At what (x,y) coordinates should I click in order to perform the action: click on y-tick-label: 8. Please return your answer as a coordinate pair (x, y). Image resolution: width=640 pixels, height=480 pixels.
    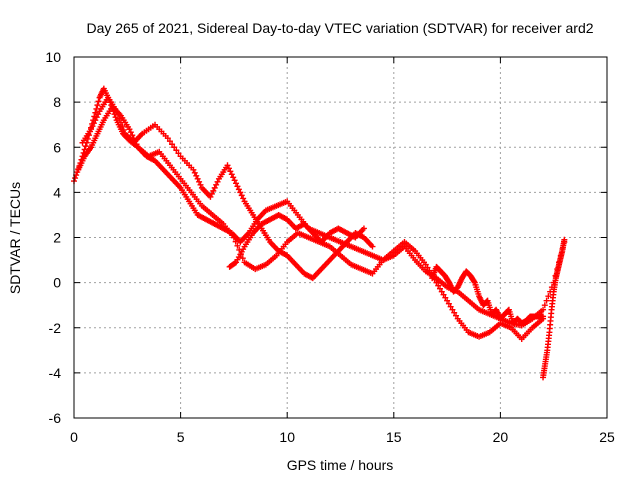
    Looking at the image, I should click on (57, 102).